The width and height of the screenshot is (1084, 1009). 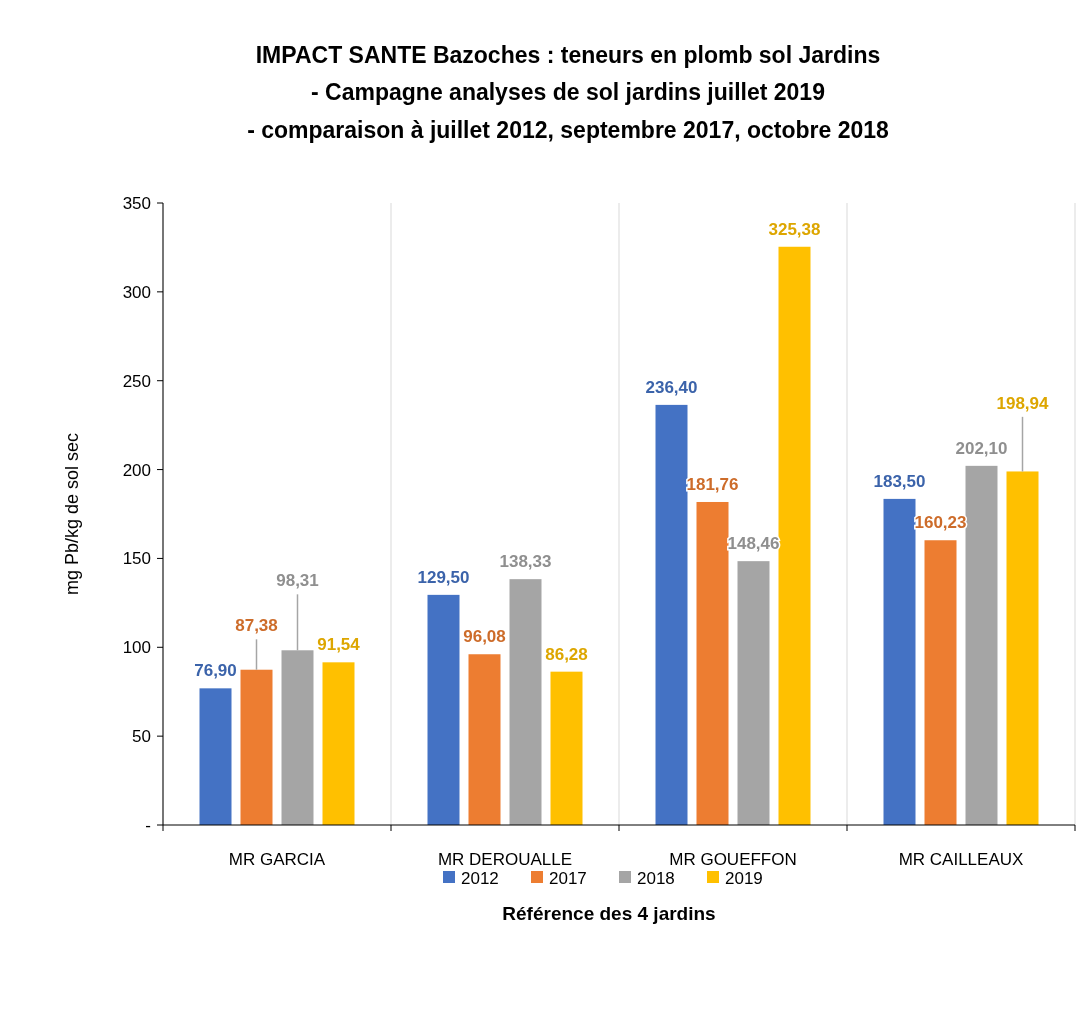 What do you see at coordinates (297, 581) in the screenshot?
I see `data-label: 98,31` at bounding box center [297, 581].